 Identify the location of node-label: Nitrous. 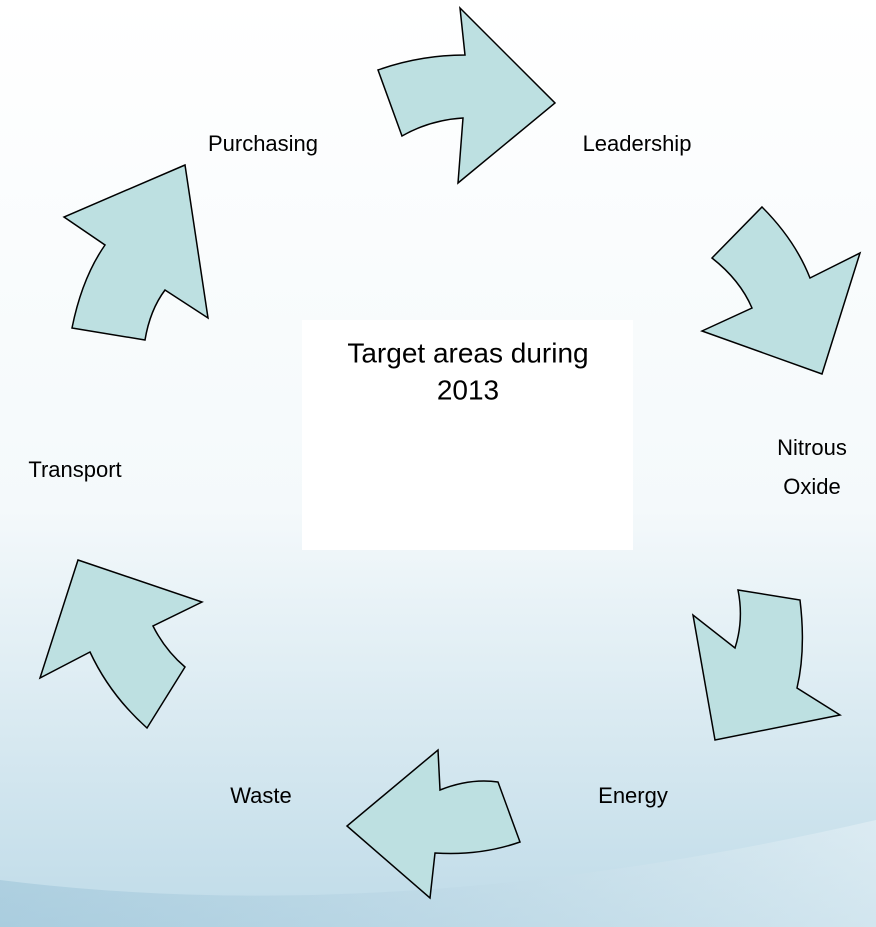
(812, 447).